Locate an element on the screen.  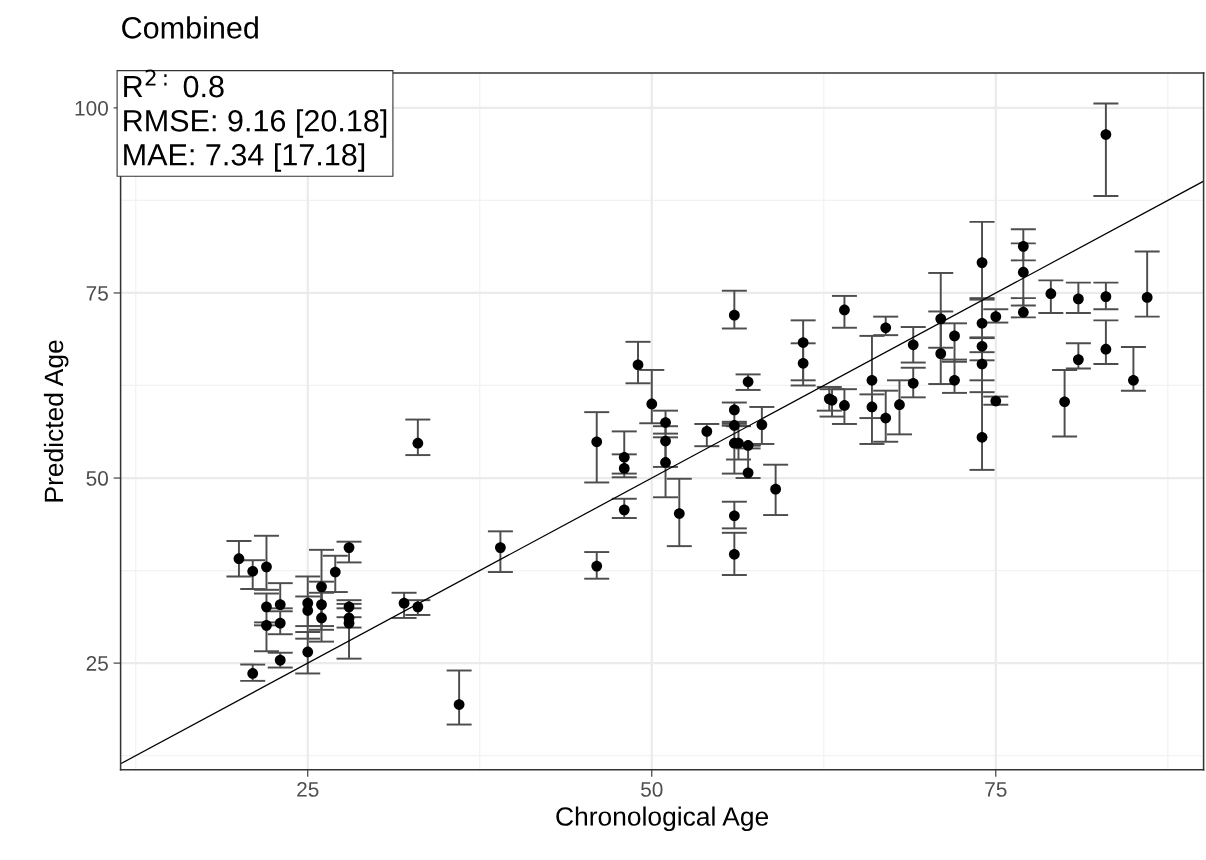
annotation: MAE: 7.34 [17.18] is located at coordinates (244, 157).